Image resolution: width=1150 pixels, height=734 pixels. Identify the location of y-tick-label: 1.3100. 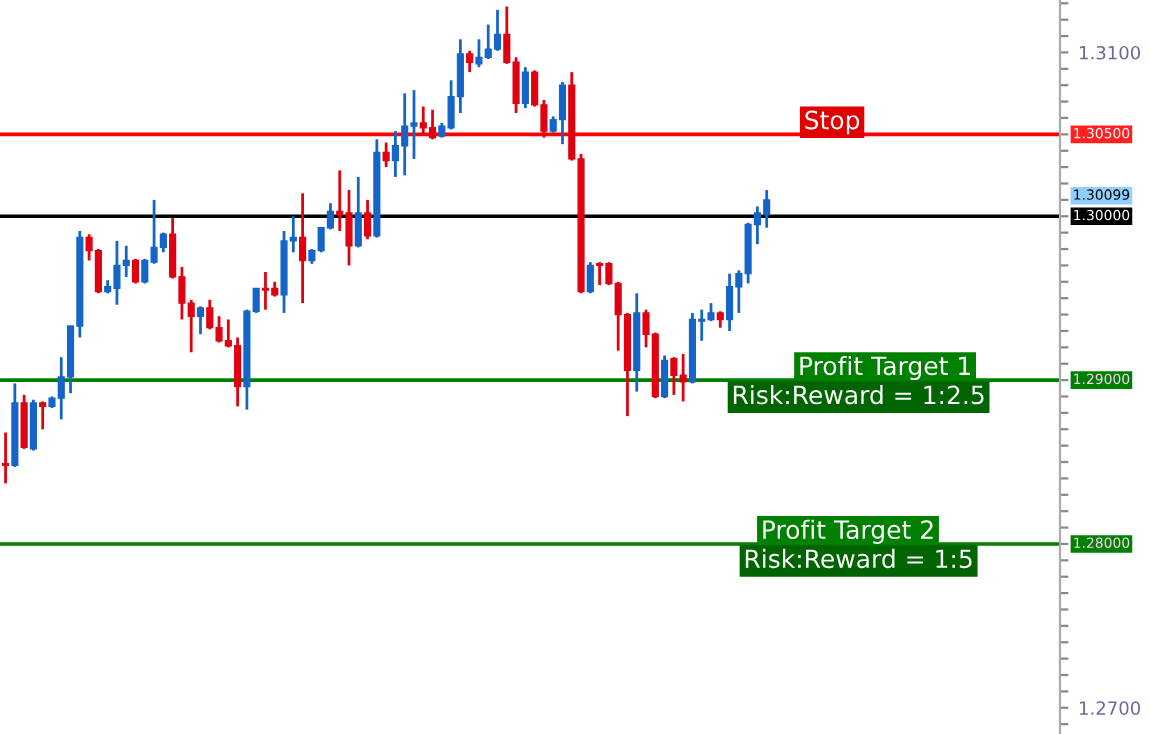
(1110, 52).